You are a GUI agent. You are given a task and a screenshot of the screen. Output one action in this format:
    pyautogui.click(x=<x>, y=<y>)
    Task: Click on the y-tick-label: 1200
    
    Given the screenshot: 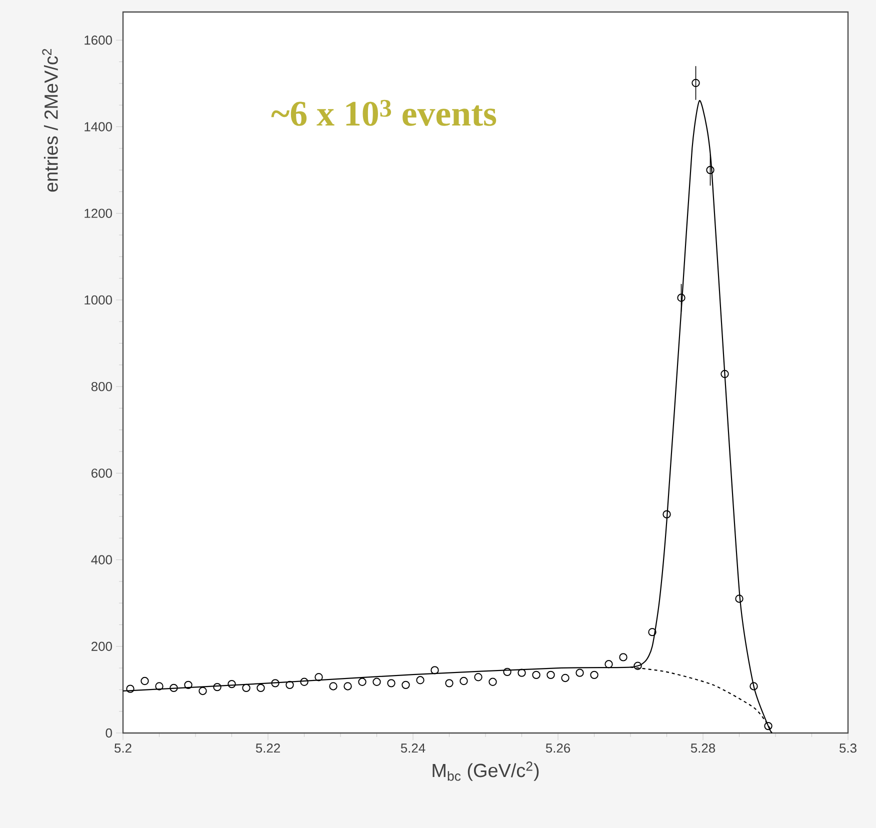 What is the action you would take?
    pyautogui.click(x=98, y=213)
    